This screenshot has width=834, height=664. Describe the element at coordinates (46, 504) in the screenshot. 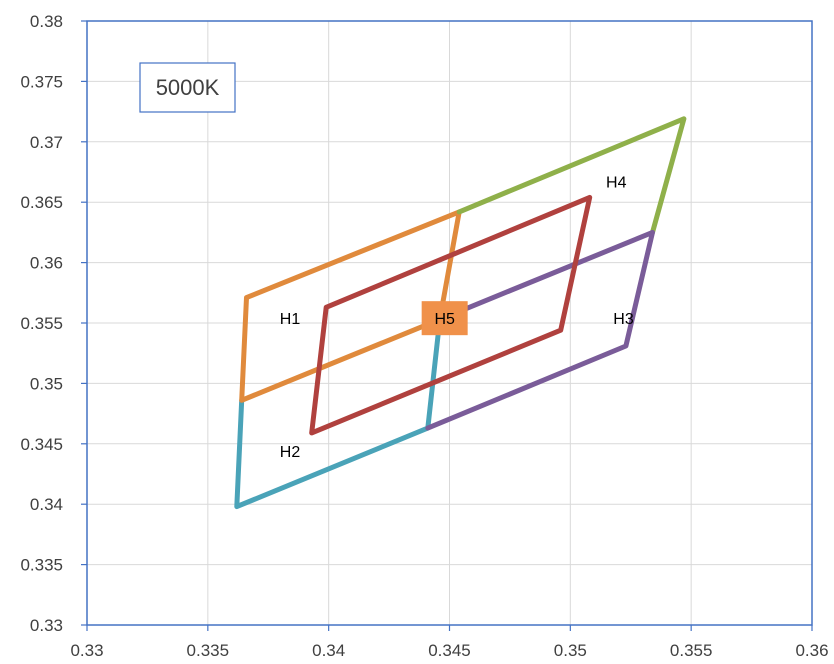

I see `y-tick-label: 0.34` at that location.